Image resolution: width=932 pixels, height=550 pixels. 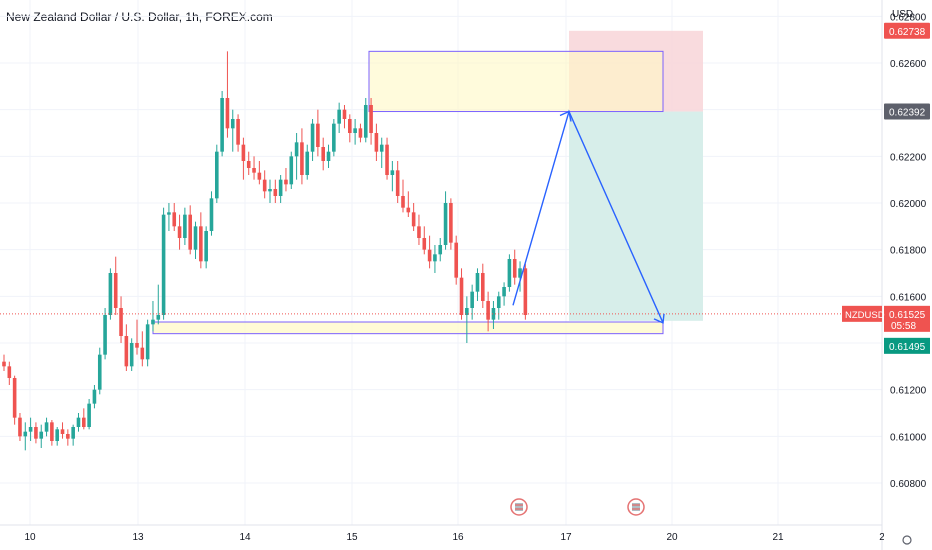 What do you see at coordinates (902, 14) in the screenshot?
I see `axis-currency-label: USD` at bounding box center [902, 14].